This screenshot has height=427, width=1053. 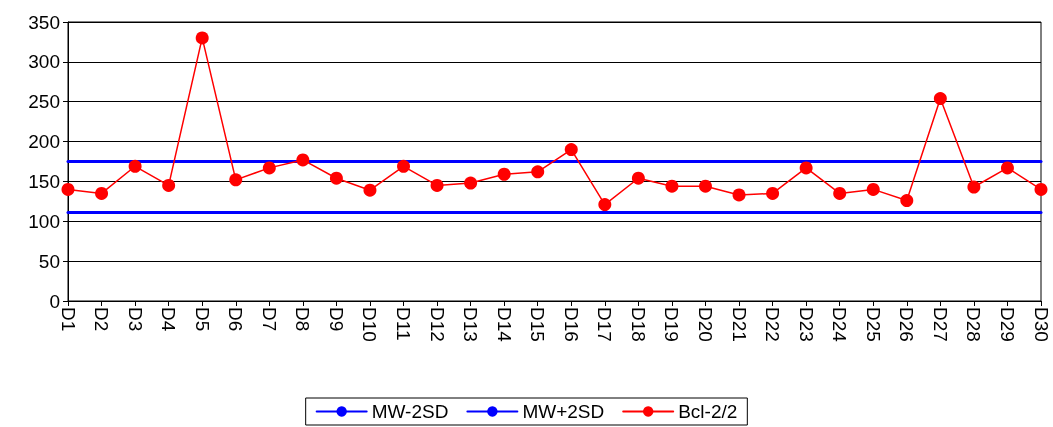 I want to click on x-tick-label: D14, so click(x=504, y=325).